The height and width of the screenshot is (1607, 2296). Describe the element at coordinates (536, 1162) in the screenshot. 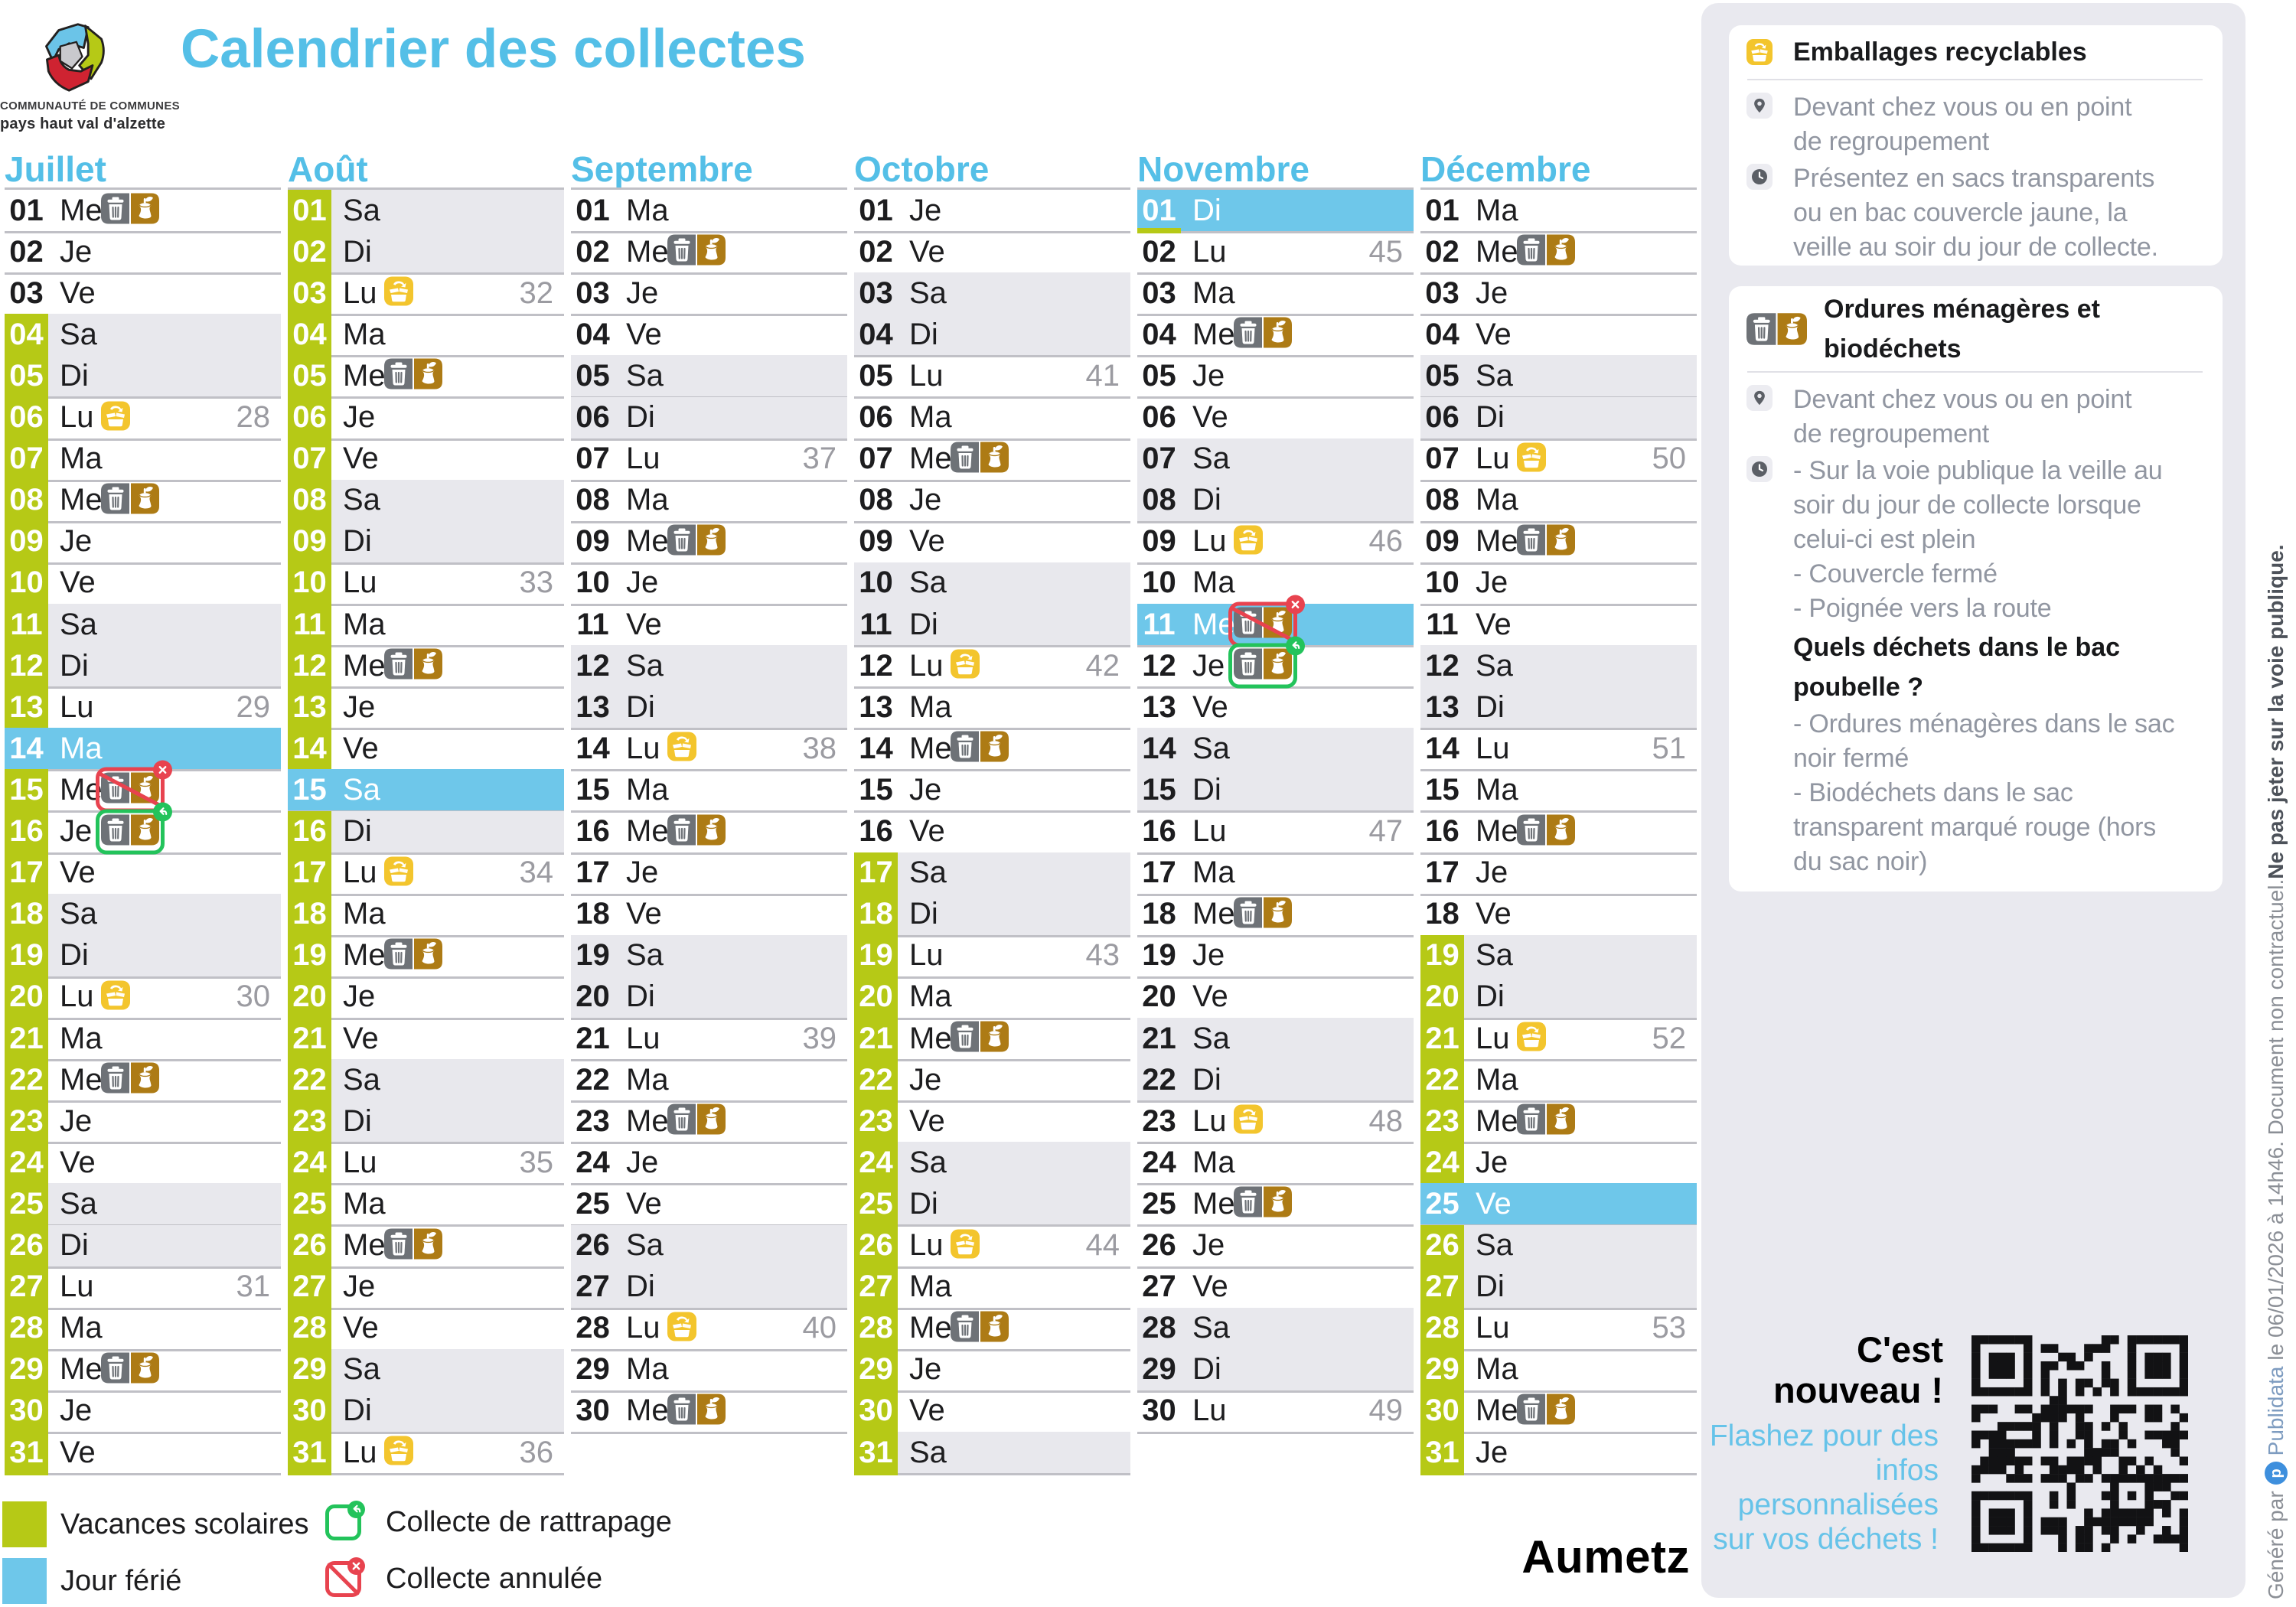

I see `week-number: 35` at that location.